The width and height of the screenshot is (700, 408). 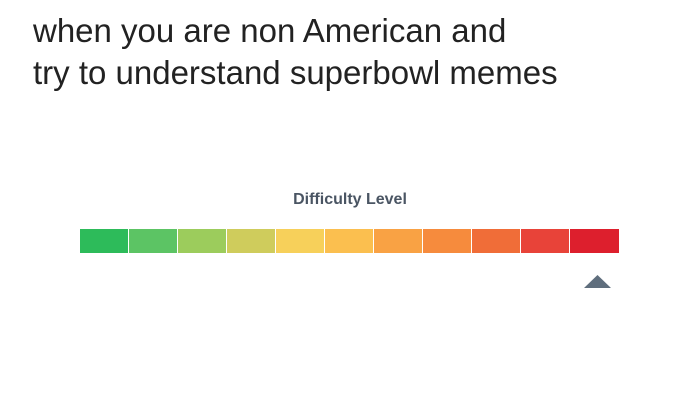 I want to click on caption-line: when you are non American and, so click(x=269, y=30).